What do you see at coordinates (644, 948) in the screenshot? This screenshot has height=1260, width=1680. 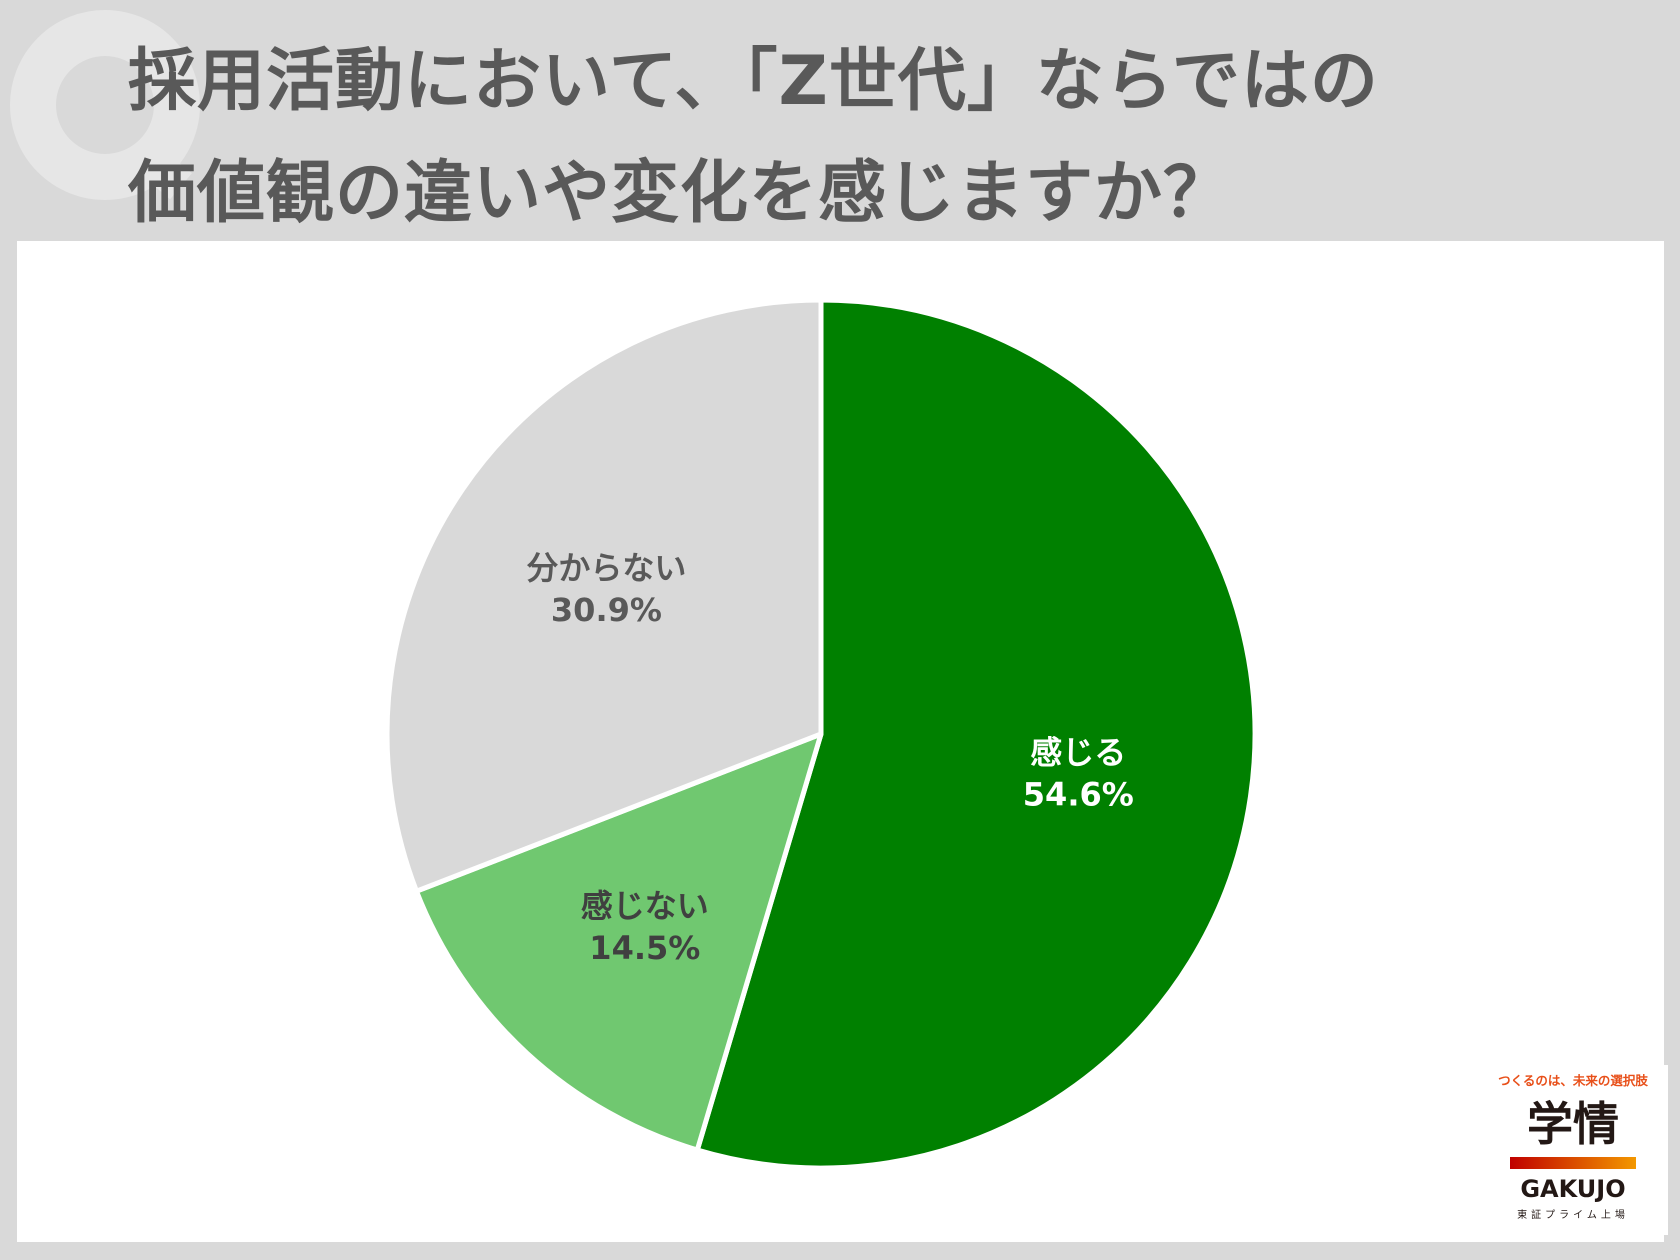 I see `pie-slice-2-value: 14.5%` at bounding box center [644, 948].